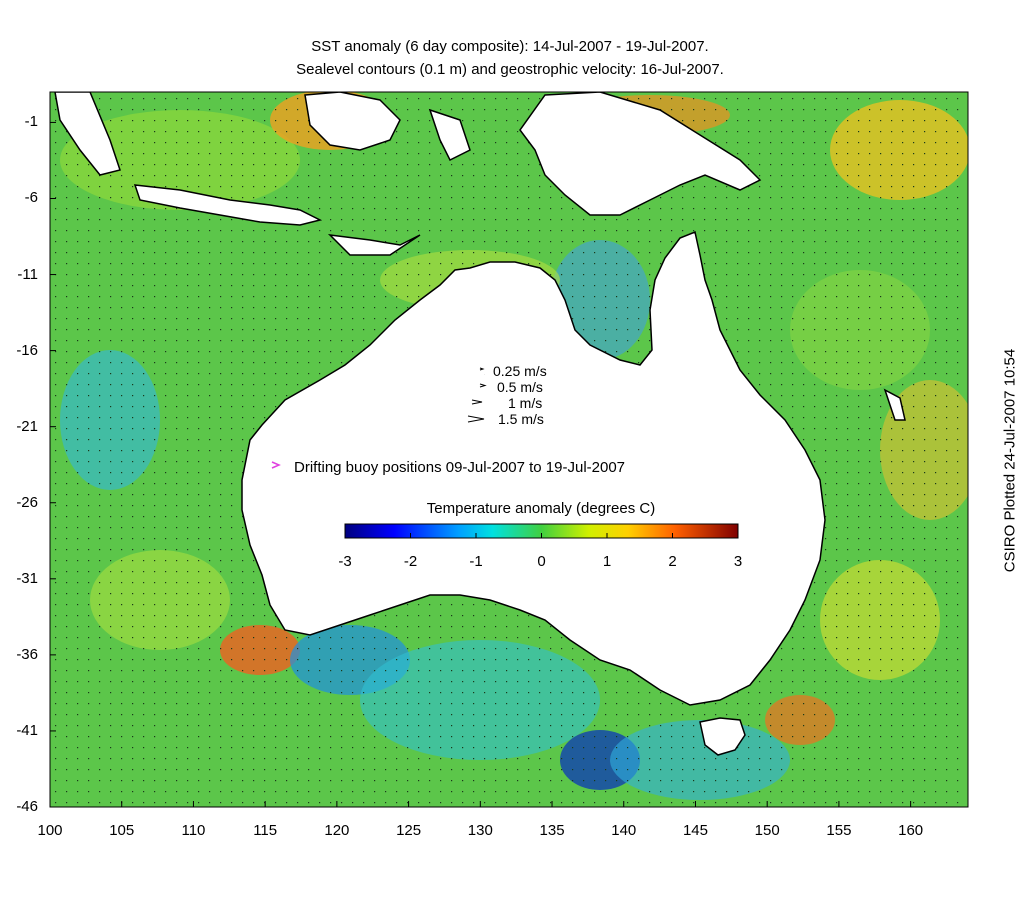 The image size is (1020, 900). Describe the element at coordinates (31, 122) in the screenshot. I see `y-tick-label: -1` at that location.